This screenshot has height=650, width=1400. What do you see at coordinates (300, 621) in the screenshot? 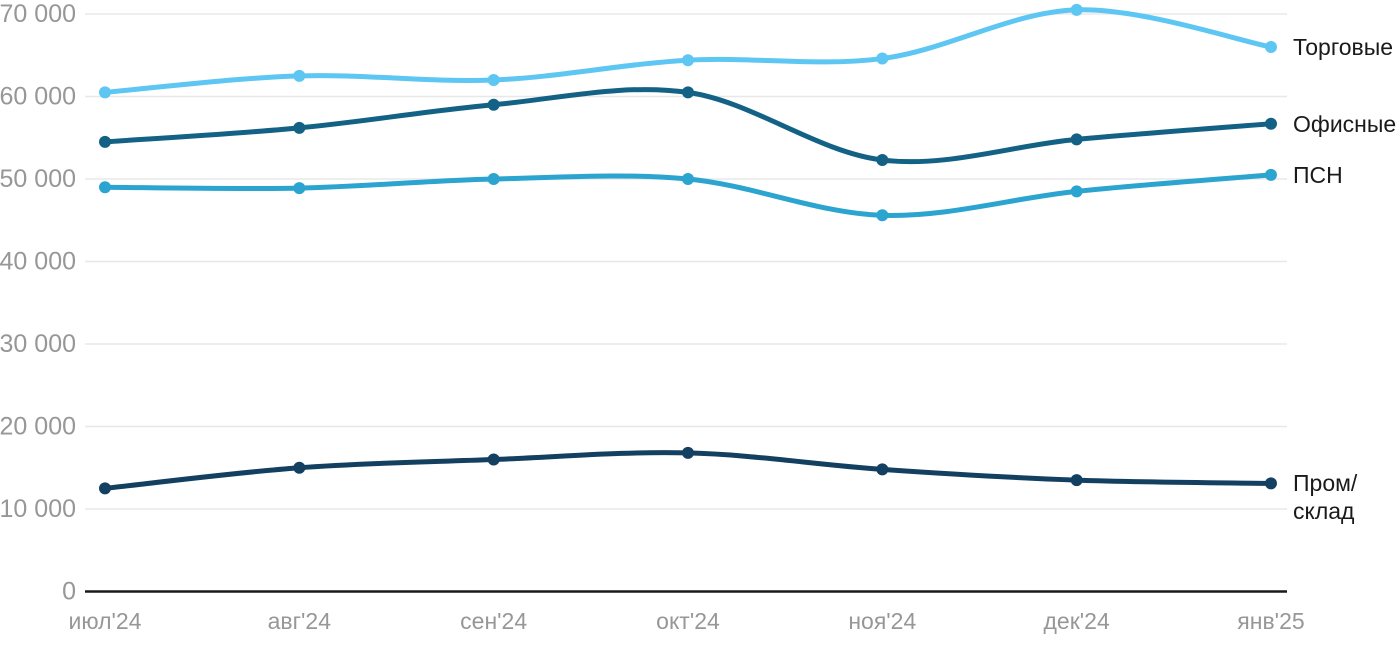
I see `x-tick-label: авг'24` at bounding box center [300, 621].